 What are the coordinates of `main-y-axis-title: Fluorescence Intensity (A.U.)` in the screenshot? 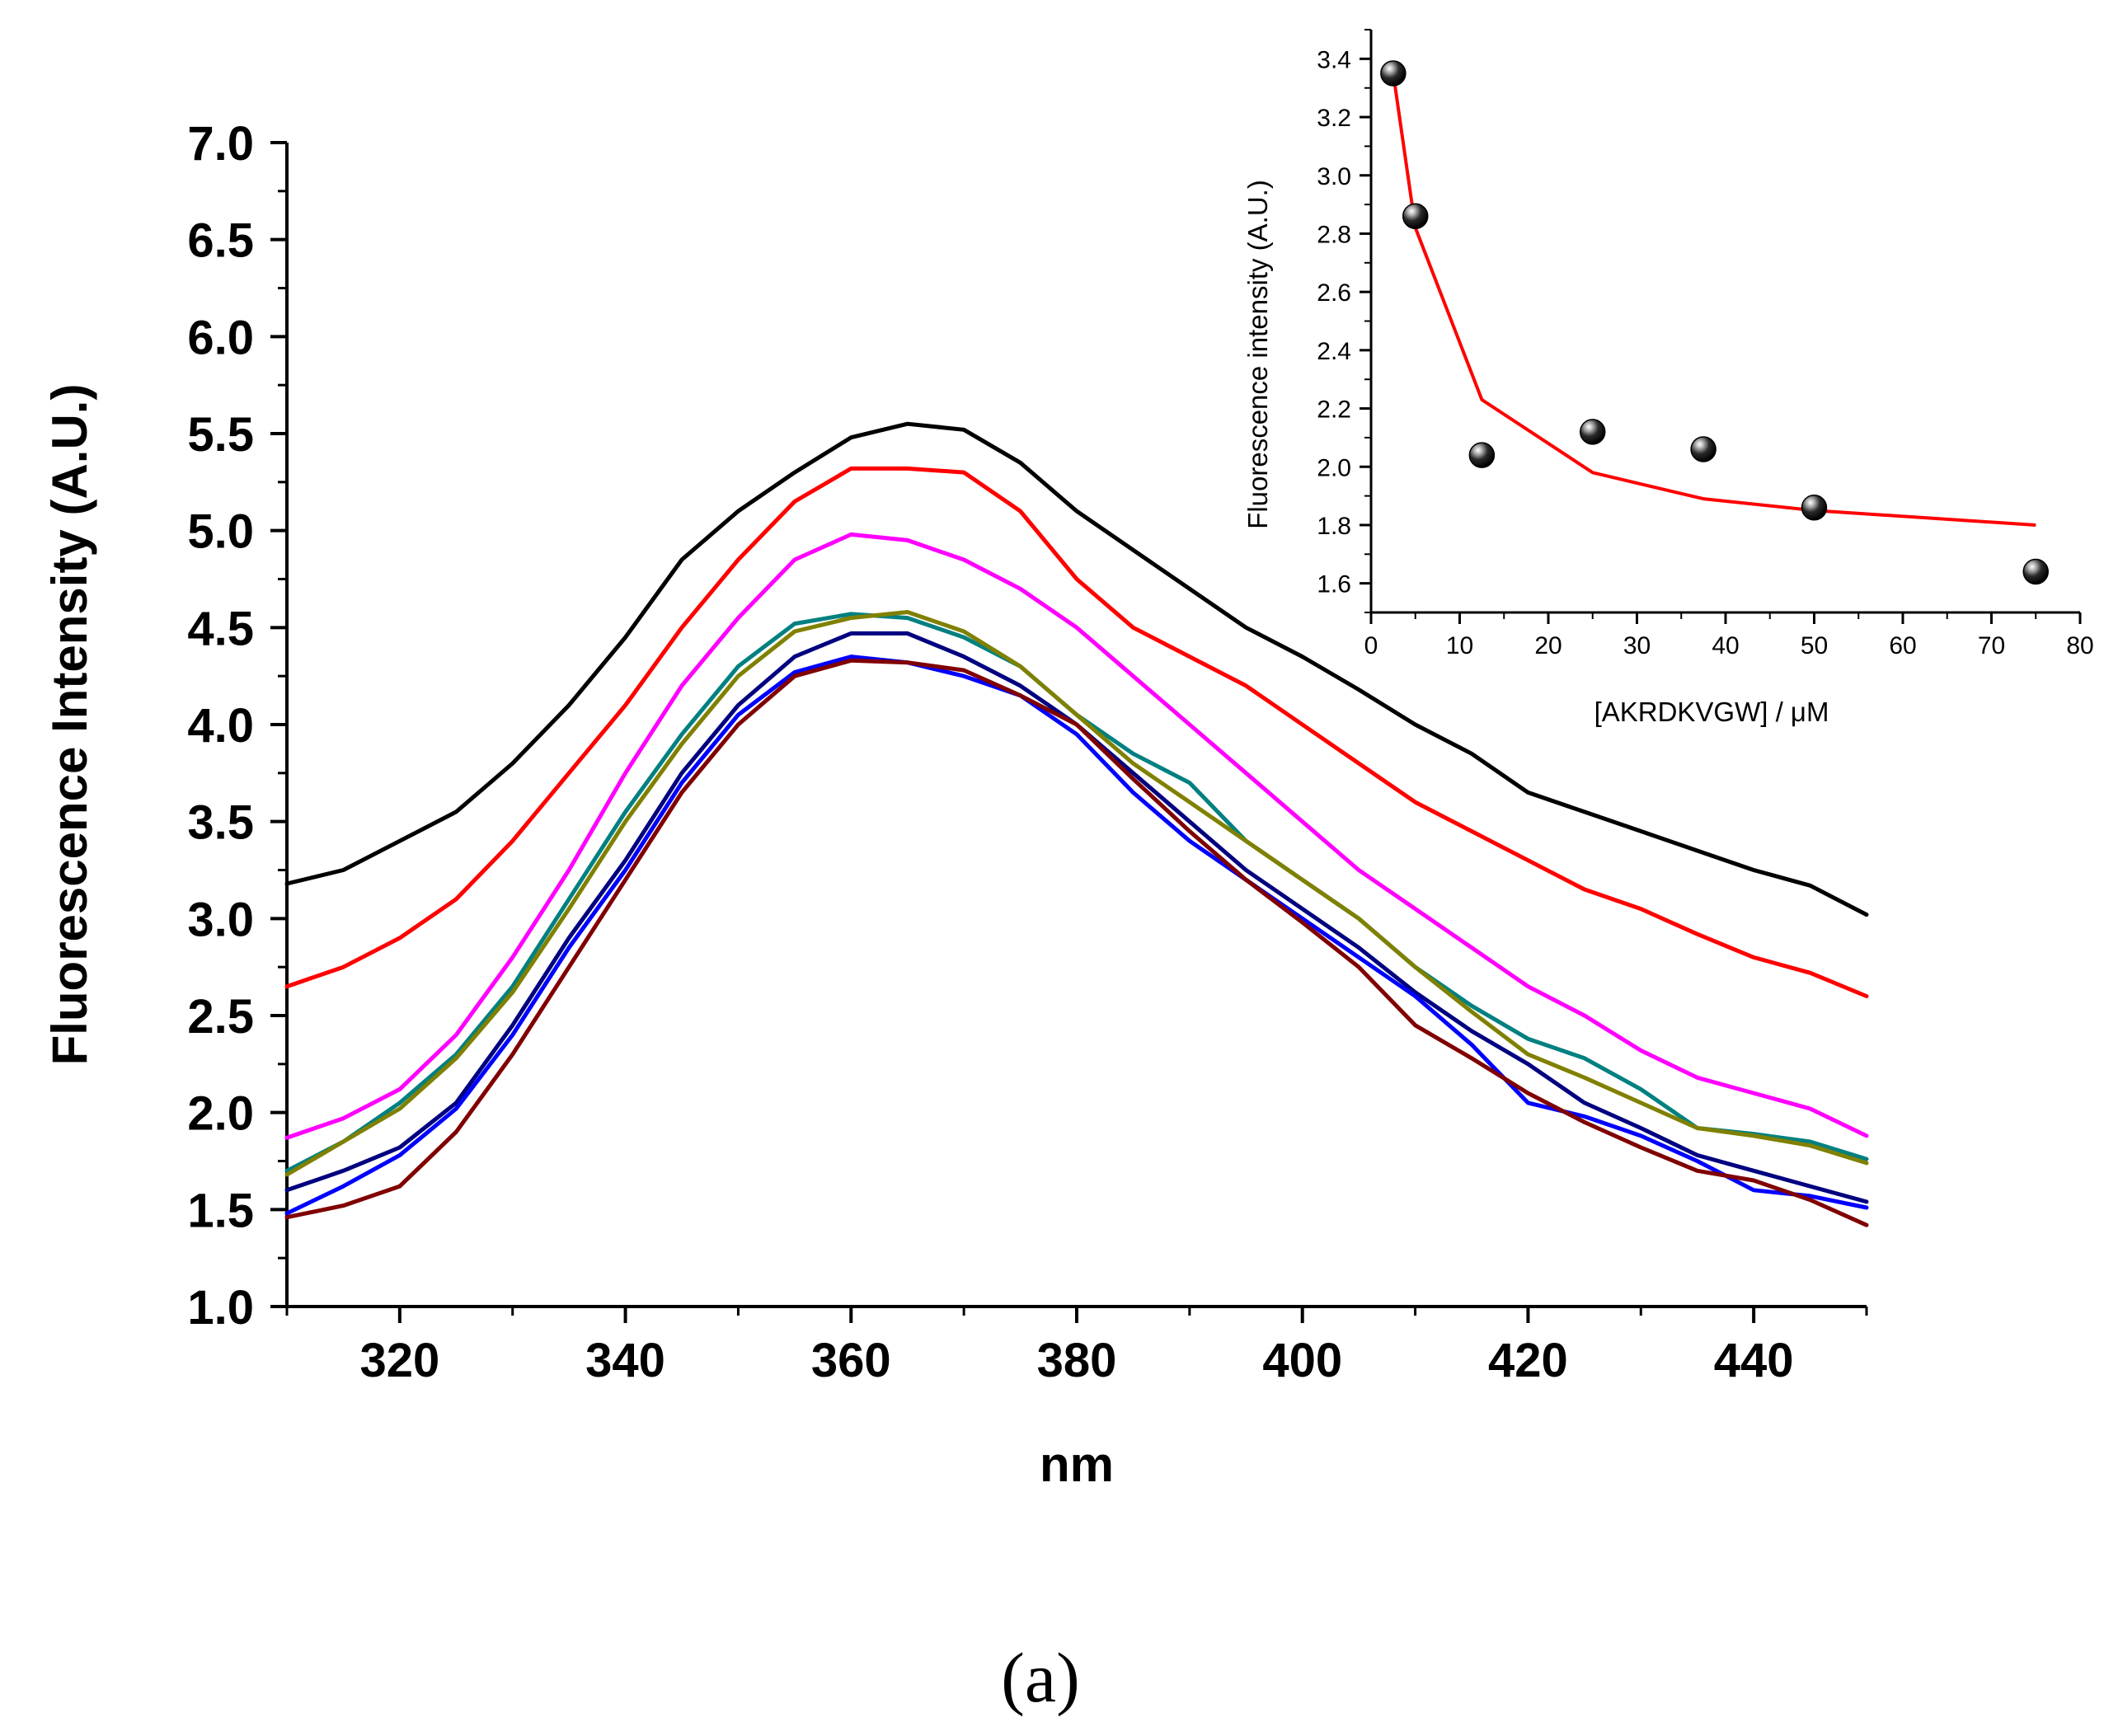 It's located at (69, 725).